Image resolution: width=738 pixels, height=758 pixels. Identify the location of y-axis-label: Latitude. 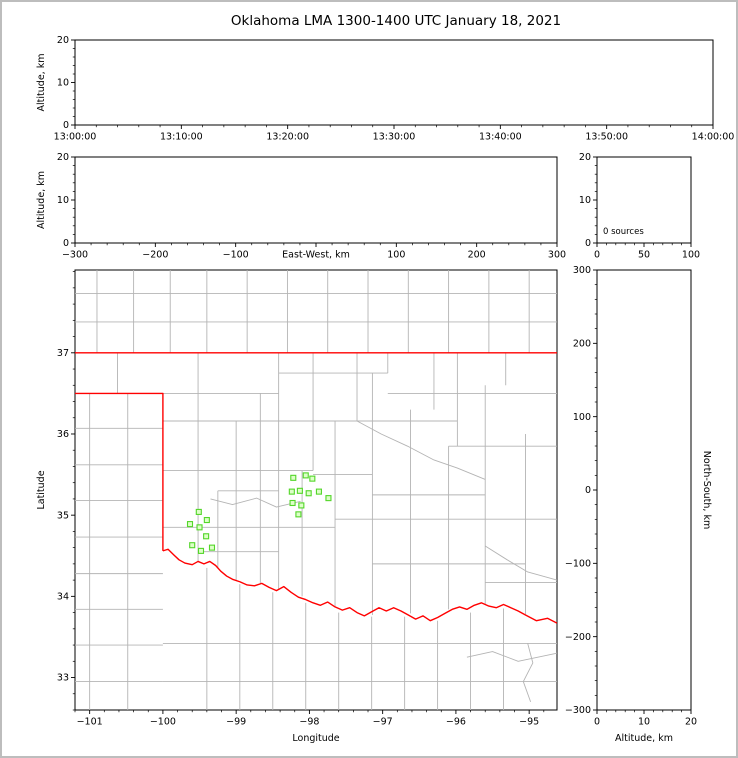
(41, 489).